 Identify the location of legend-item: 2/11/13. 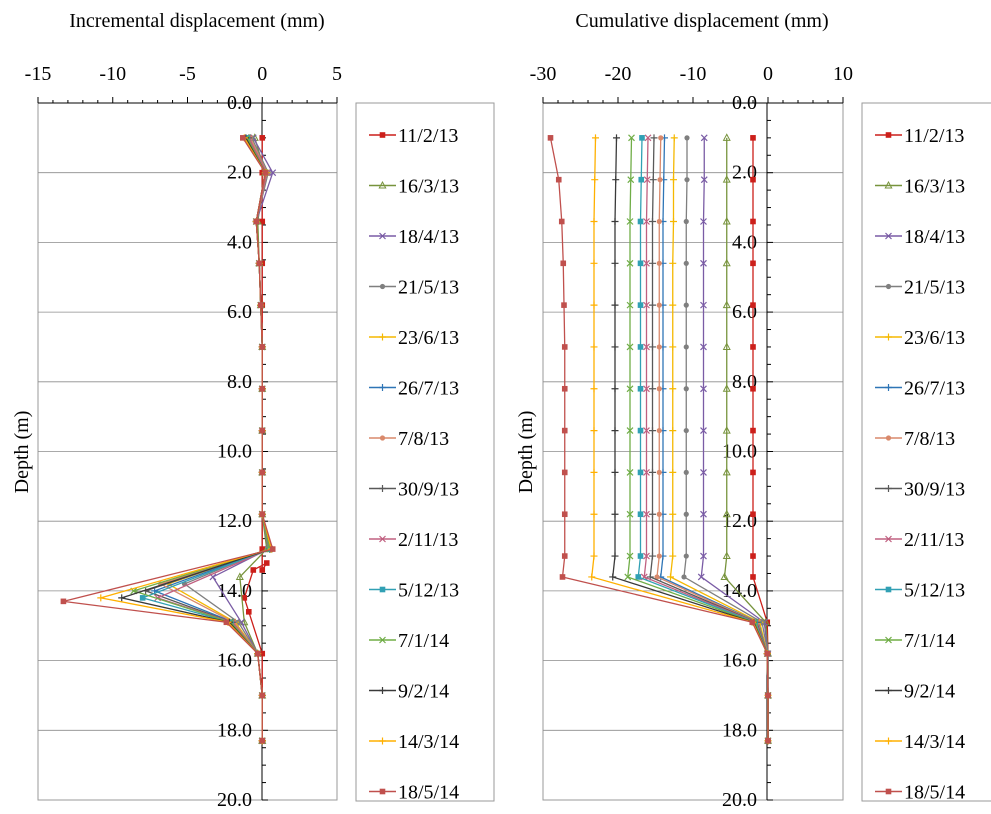
(919, 540).